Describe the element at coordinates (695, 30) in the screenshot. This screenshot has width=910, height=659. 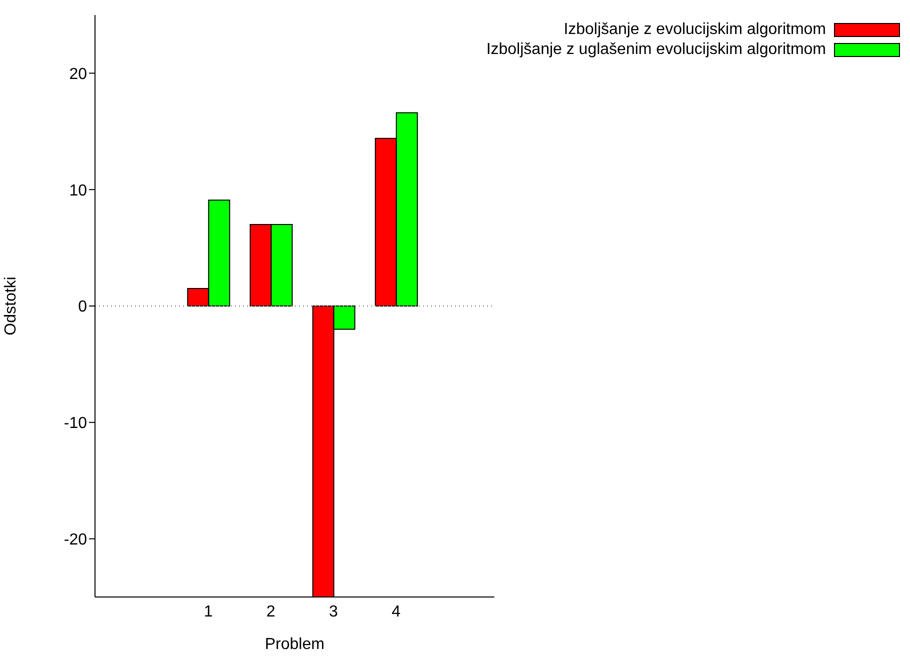
I see `legend-label: Izboljšanje z evolucijskim algoritmom` at that location.